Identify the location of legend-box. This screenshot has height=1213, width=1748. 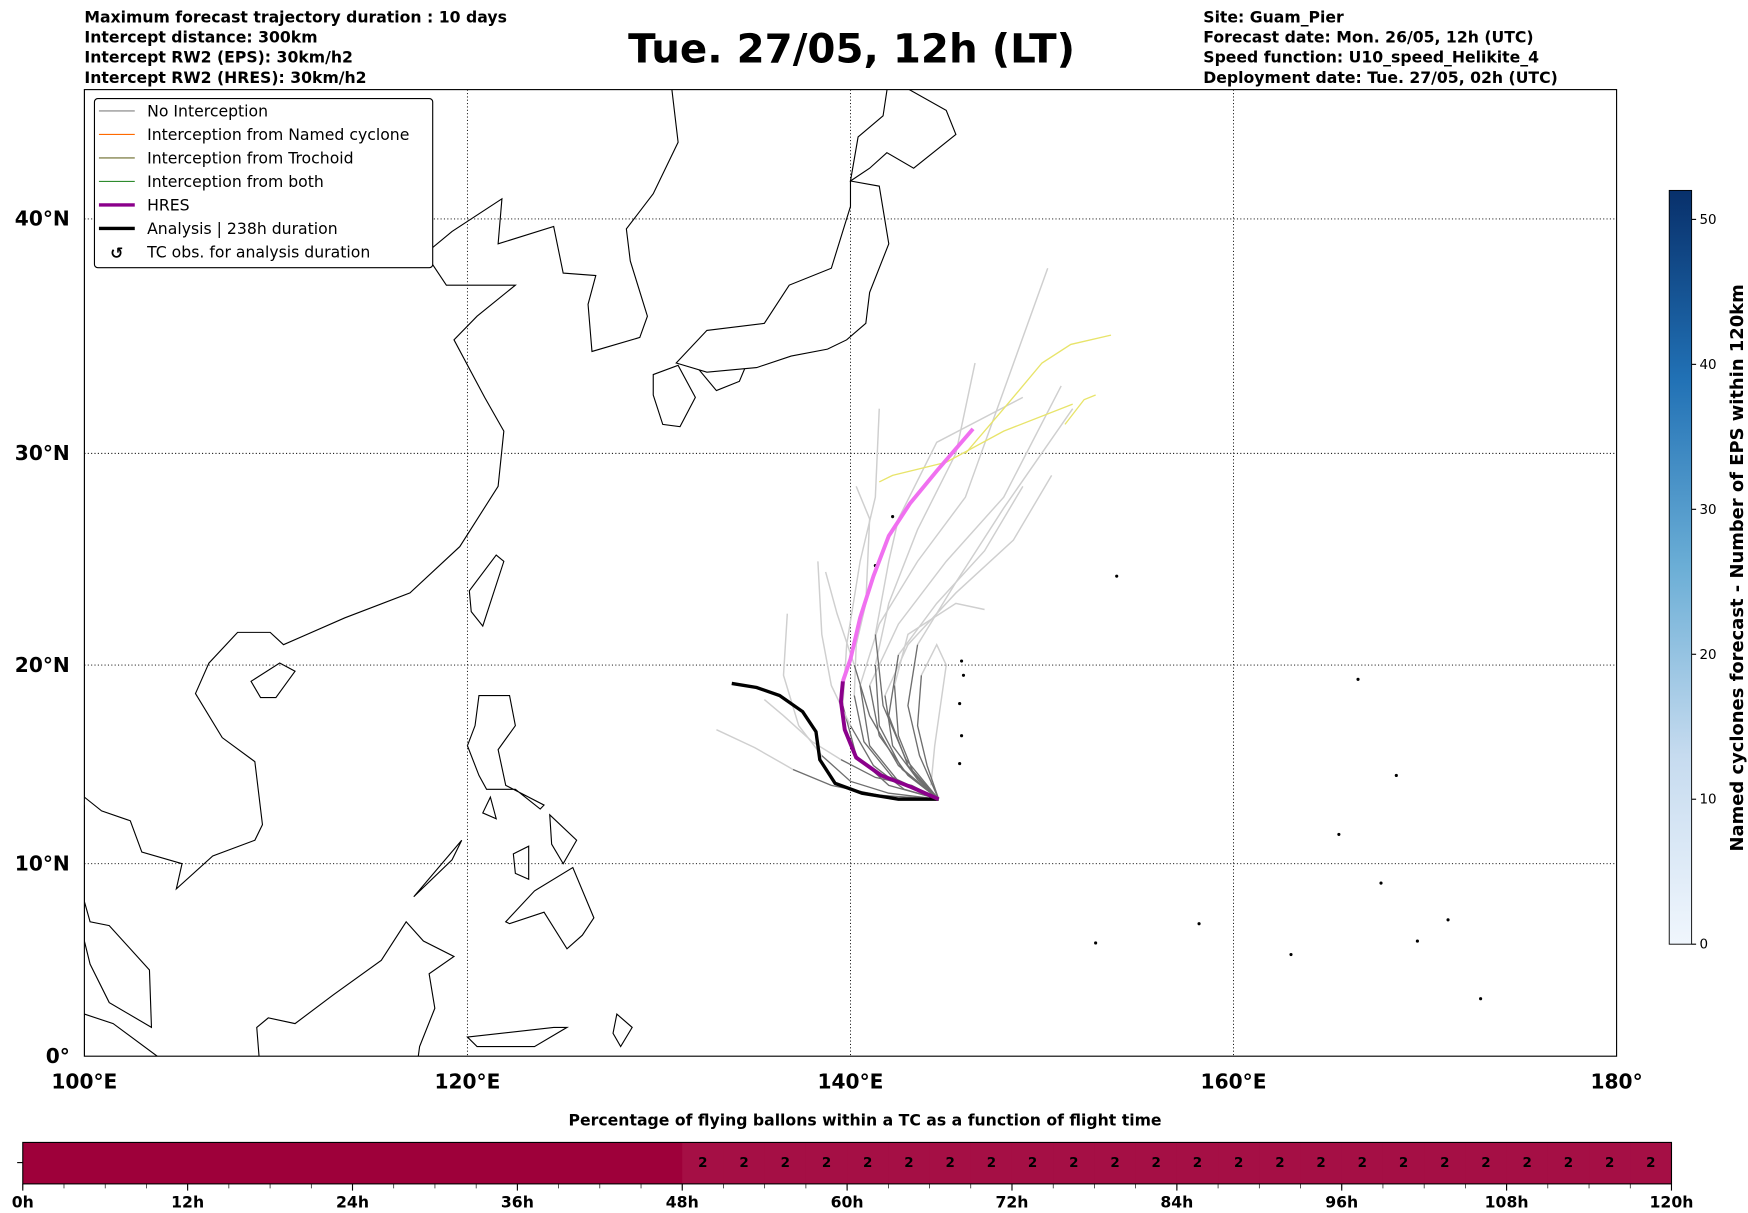
(263, 183).